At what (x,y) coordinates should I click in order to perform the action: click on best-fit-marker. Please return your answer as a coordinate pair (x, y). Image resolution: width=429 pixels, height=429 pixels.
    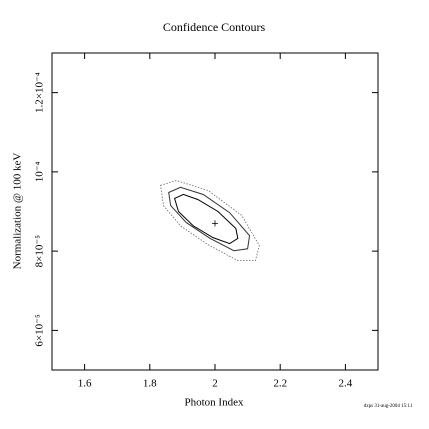
    Looking at the image, I should click on (215, 223).